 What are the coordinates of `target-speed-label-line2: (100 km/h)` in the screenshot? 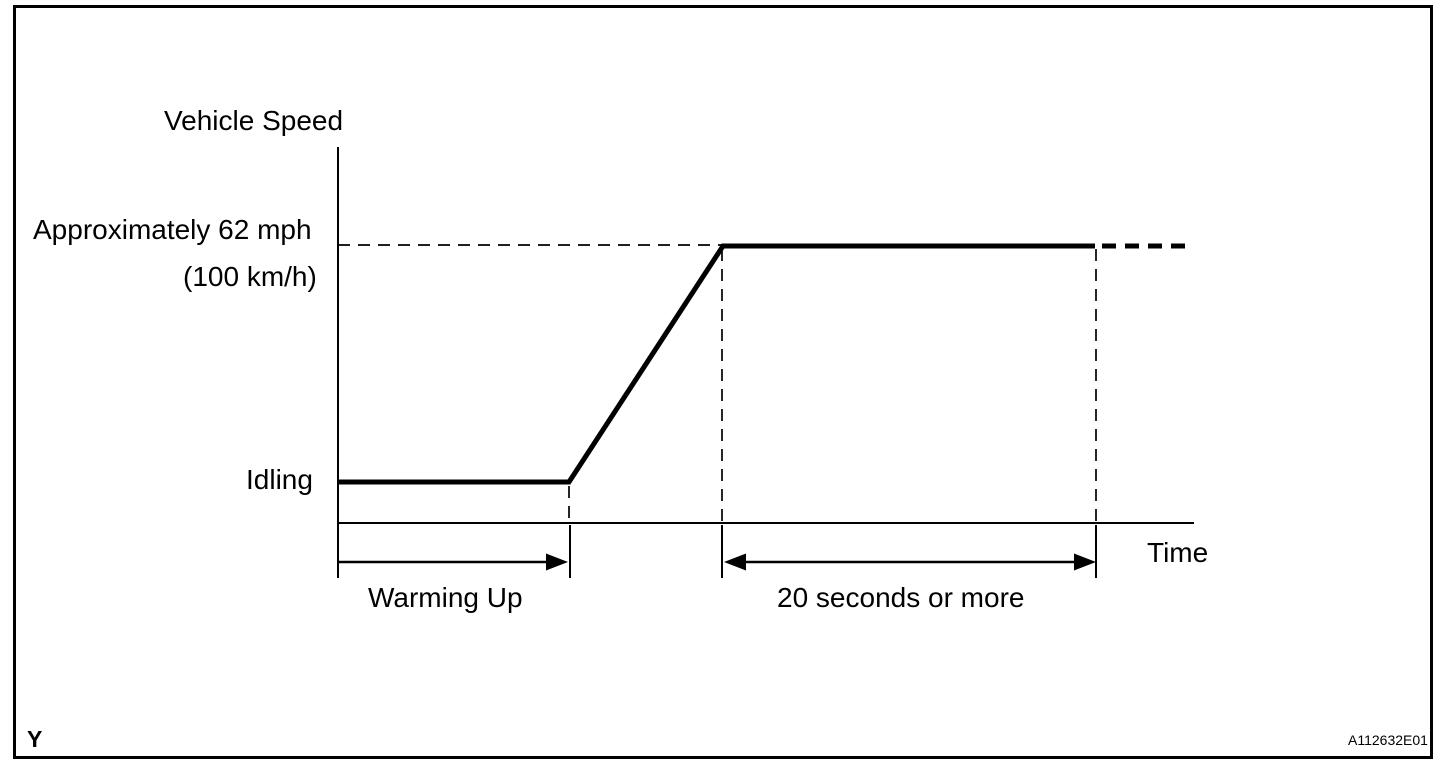 It's located at (250, 276).